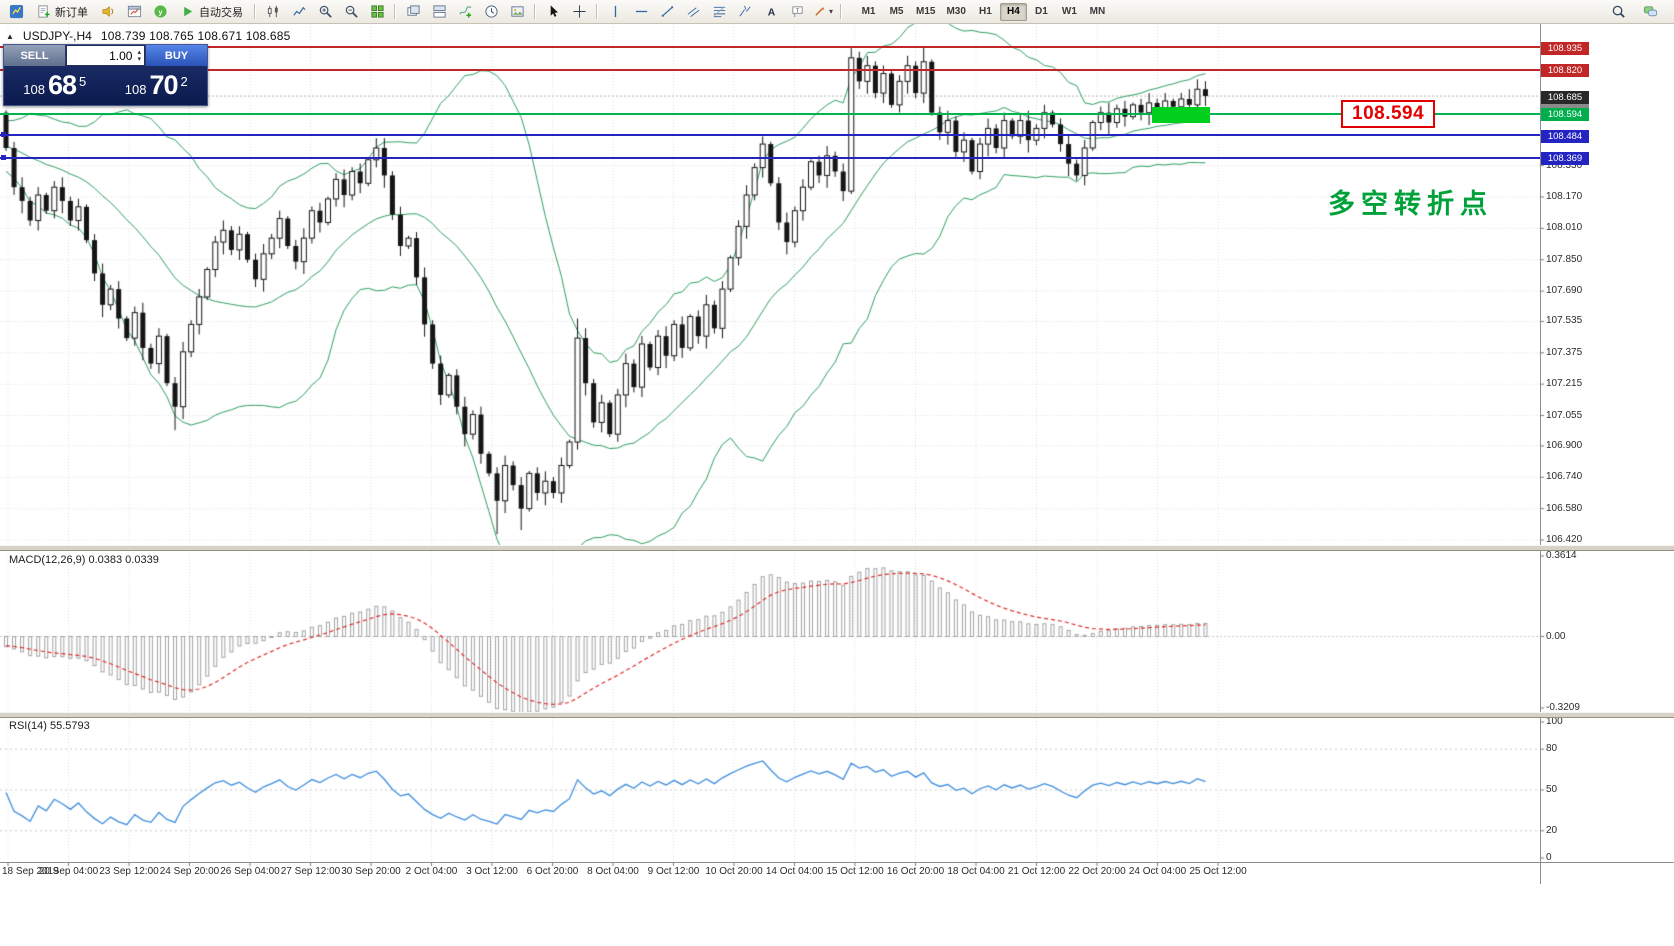 The width and height of the screenshot is (1674, 946). I want to click on autotrading-button: 自动交易, so click(211, 12).